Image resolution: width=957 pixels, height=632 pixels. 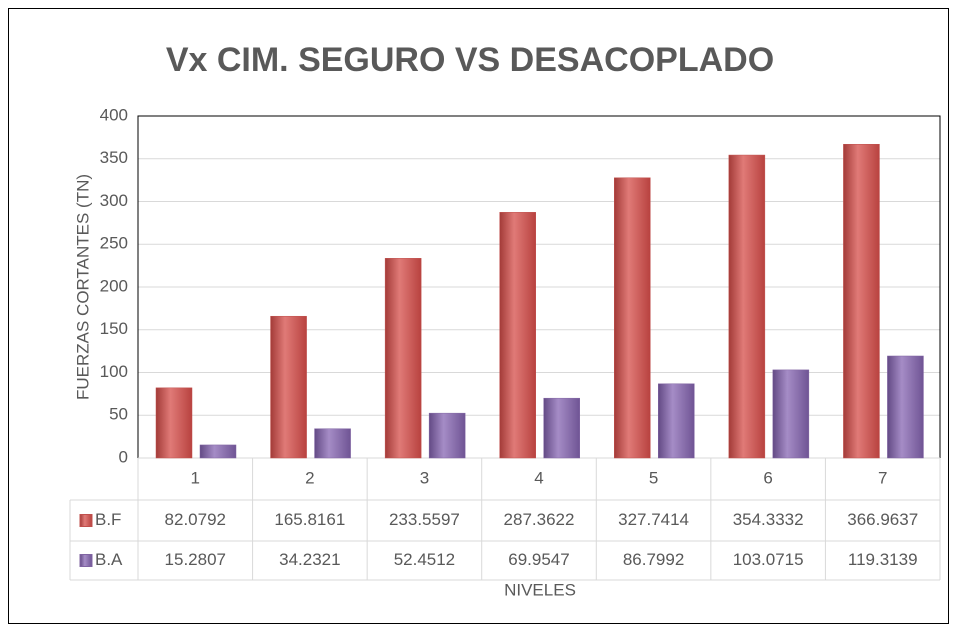 What do you see at coordinates (118, 414) in the screenshot?
I see `y-tick-label: 50` at bounding box center [118, 414].